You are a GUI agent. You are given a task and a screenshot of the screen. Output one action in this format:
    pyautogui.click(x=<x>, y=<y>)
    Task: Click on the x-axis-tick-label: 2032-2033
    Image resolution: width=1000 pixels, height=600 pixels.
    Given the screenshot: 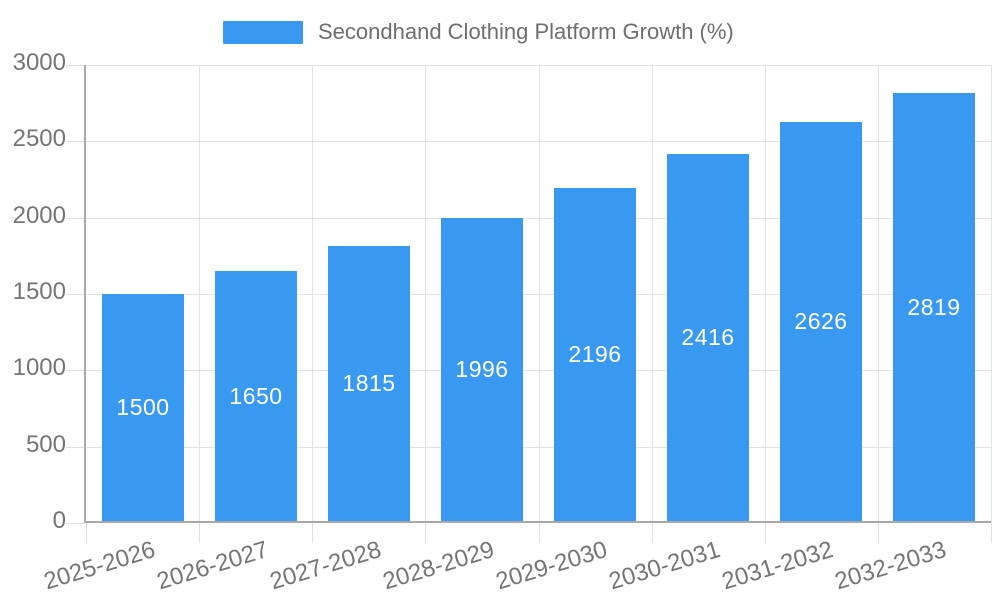 What is the action you would take?
    pyautogui.click(x=890, y=566)
    